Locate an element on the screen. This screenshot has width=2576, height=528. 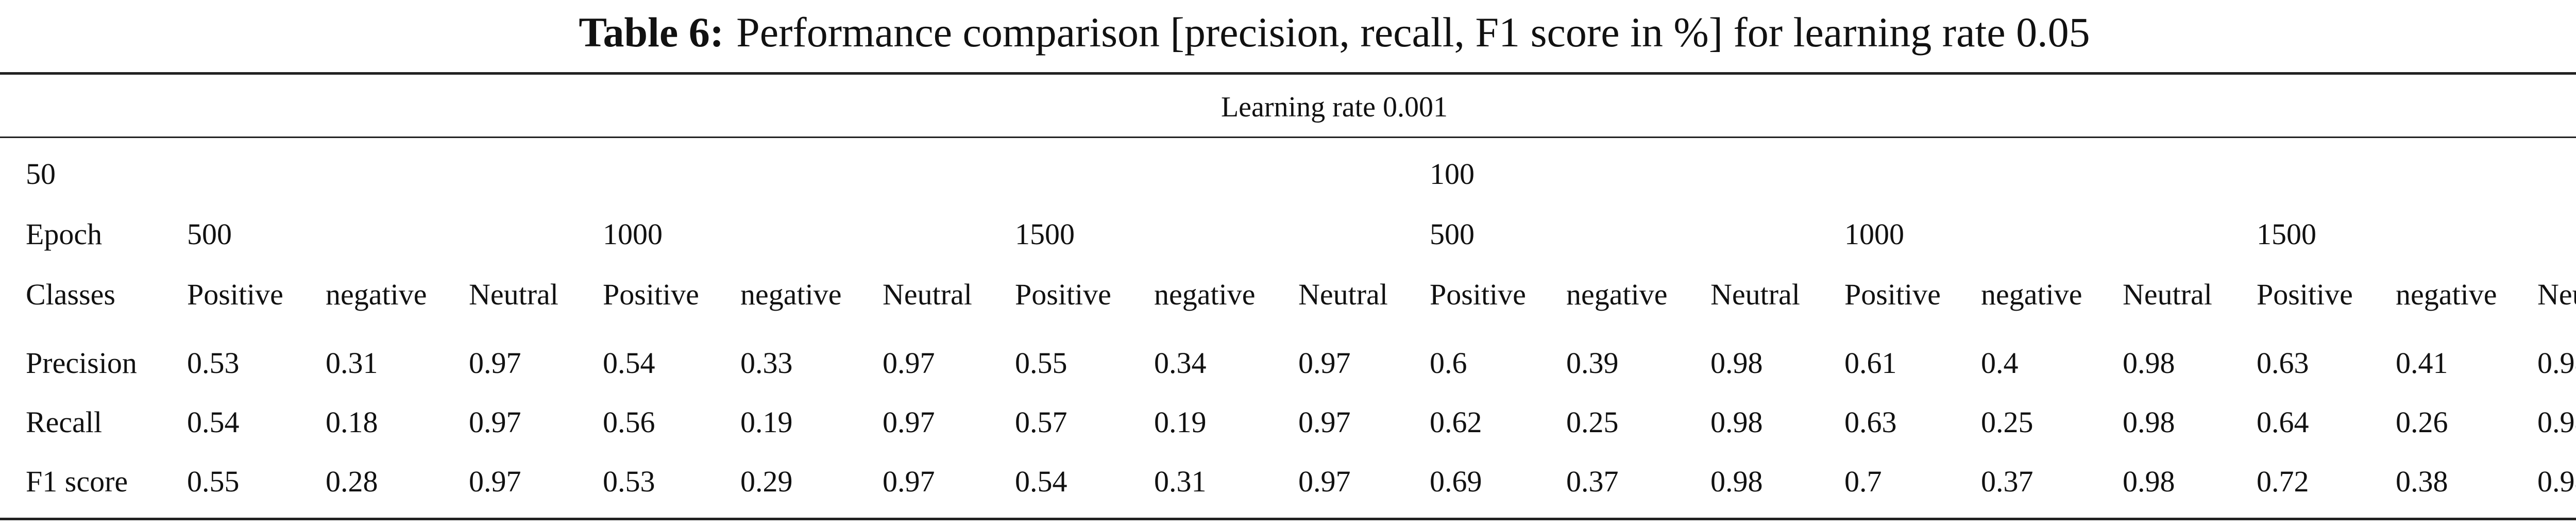
table-cell: 0.33 is located at coordinates (766, 363).